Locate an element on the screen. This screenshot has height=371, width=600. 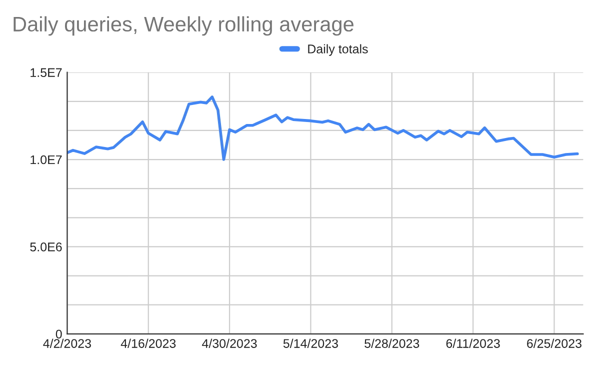
x-tick-label: 4/2/2023 is located at coordinates (67, 343).